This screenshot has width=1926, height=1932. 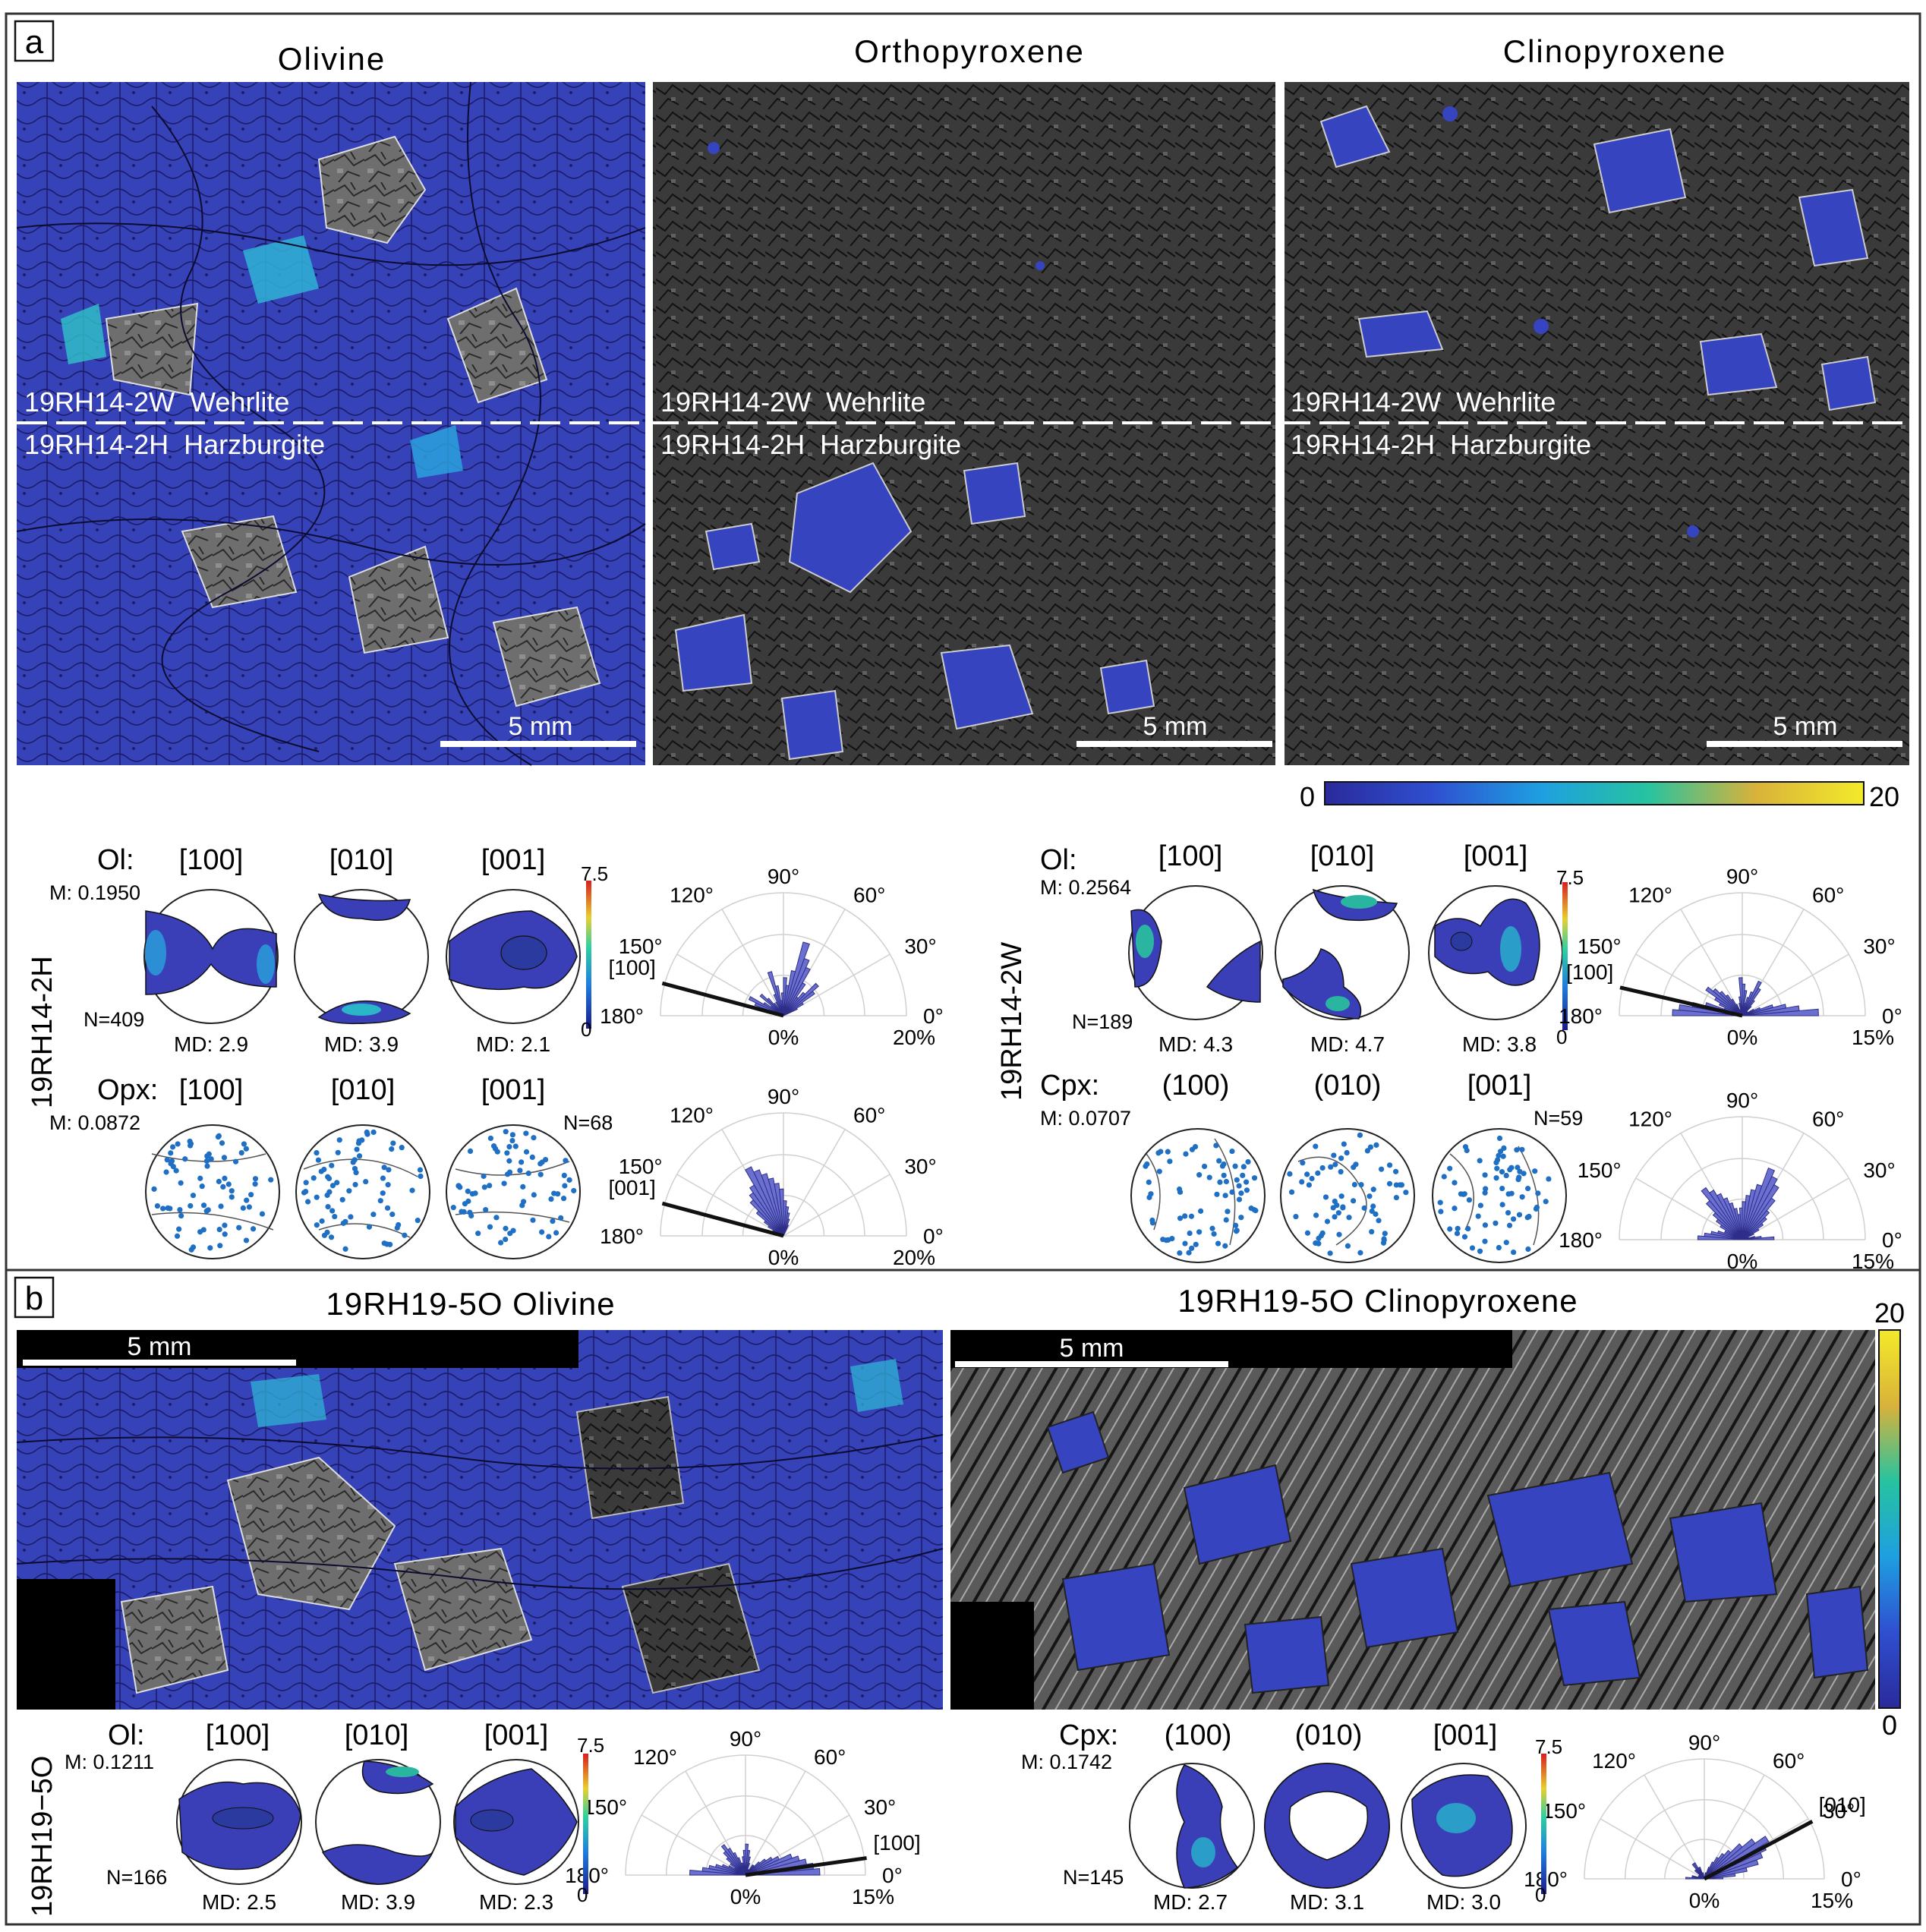 What do you see at coordinates (806, 1866) in the screenshot?
I see `rose-mean-direction` at bounding box center [806, 1866].